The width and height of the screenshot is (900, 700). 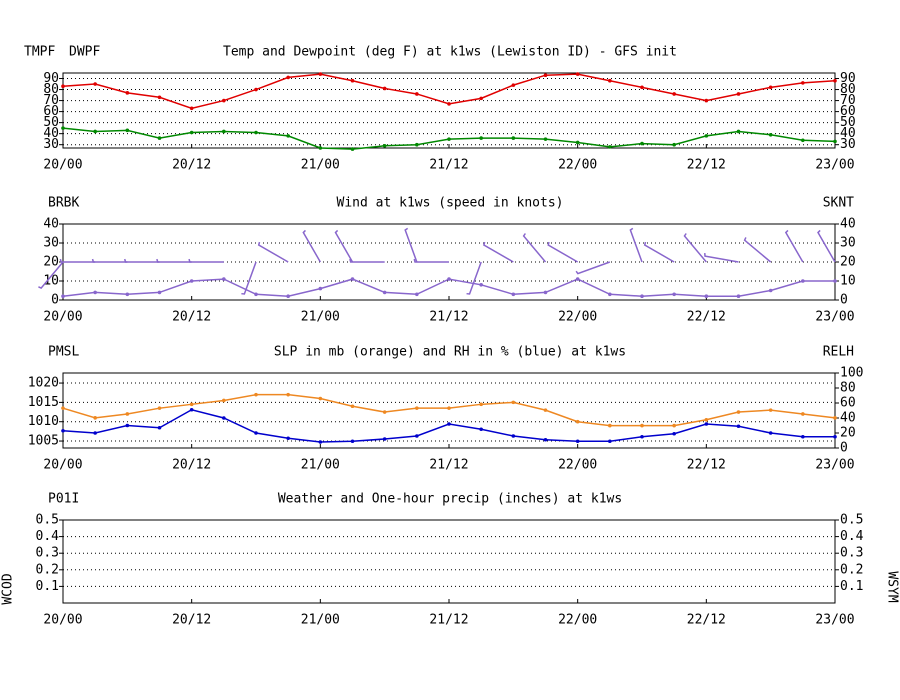 I want to click on legend-entry: TMPF, so click(x=39, y=52).